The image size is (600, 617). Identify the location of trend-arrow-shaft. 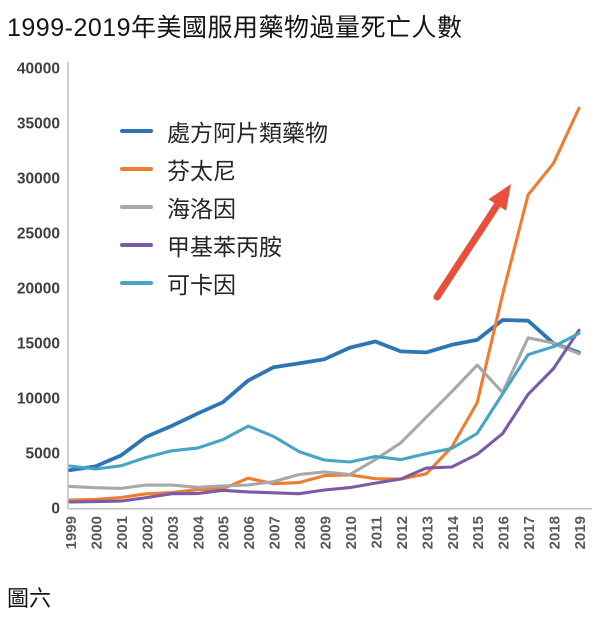
(468, 249).